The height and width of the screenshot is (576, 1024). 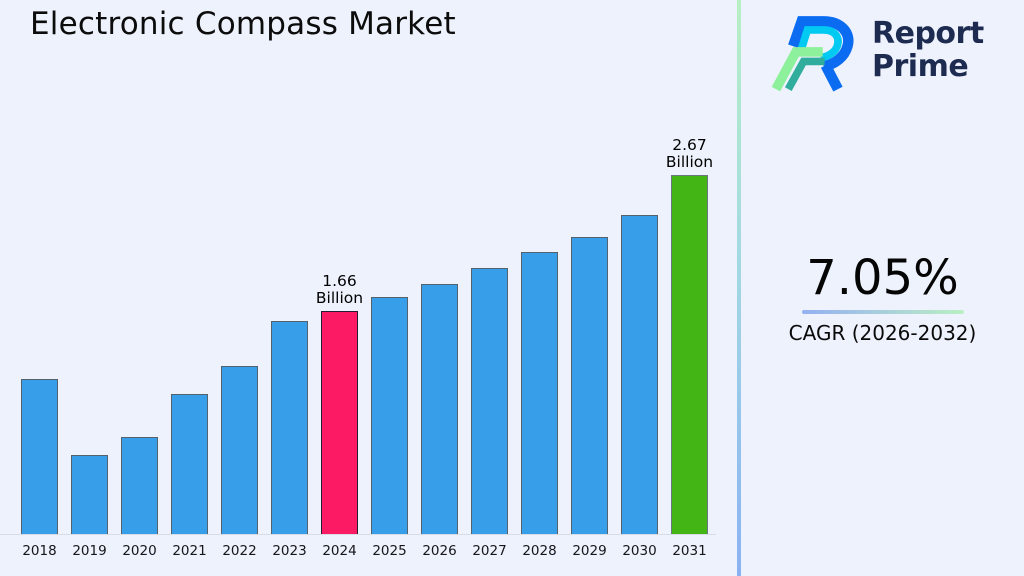 What do you see at coordinates (189, 464) in the screenshot?
I see `bar-2021` at bounding box center [189, 464].